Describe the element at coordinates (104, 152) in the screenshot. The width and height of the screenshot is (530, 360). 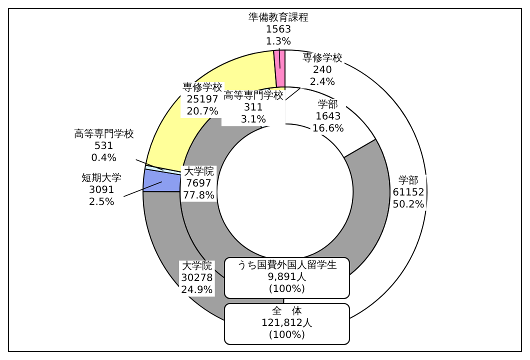
I see `data-label: 531 0.4%` at that location.